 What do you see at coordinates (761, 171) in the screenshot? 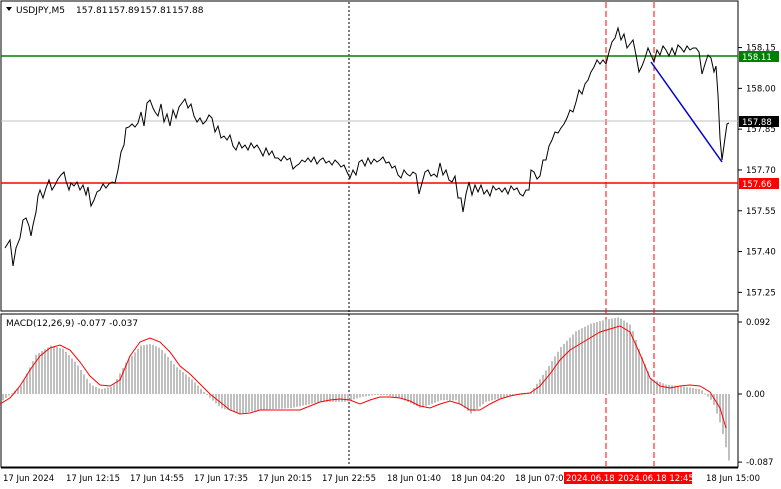
I see `price-tick-label: 157.70` at bounding box center [761, 171].